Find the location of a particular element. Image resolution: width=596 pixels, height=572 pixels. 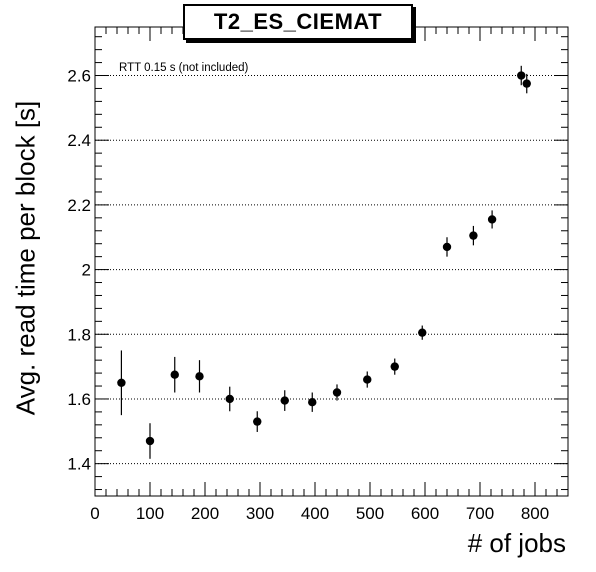

x-tick-label: 500 is located at coordinates (370, 513).